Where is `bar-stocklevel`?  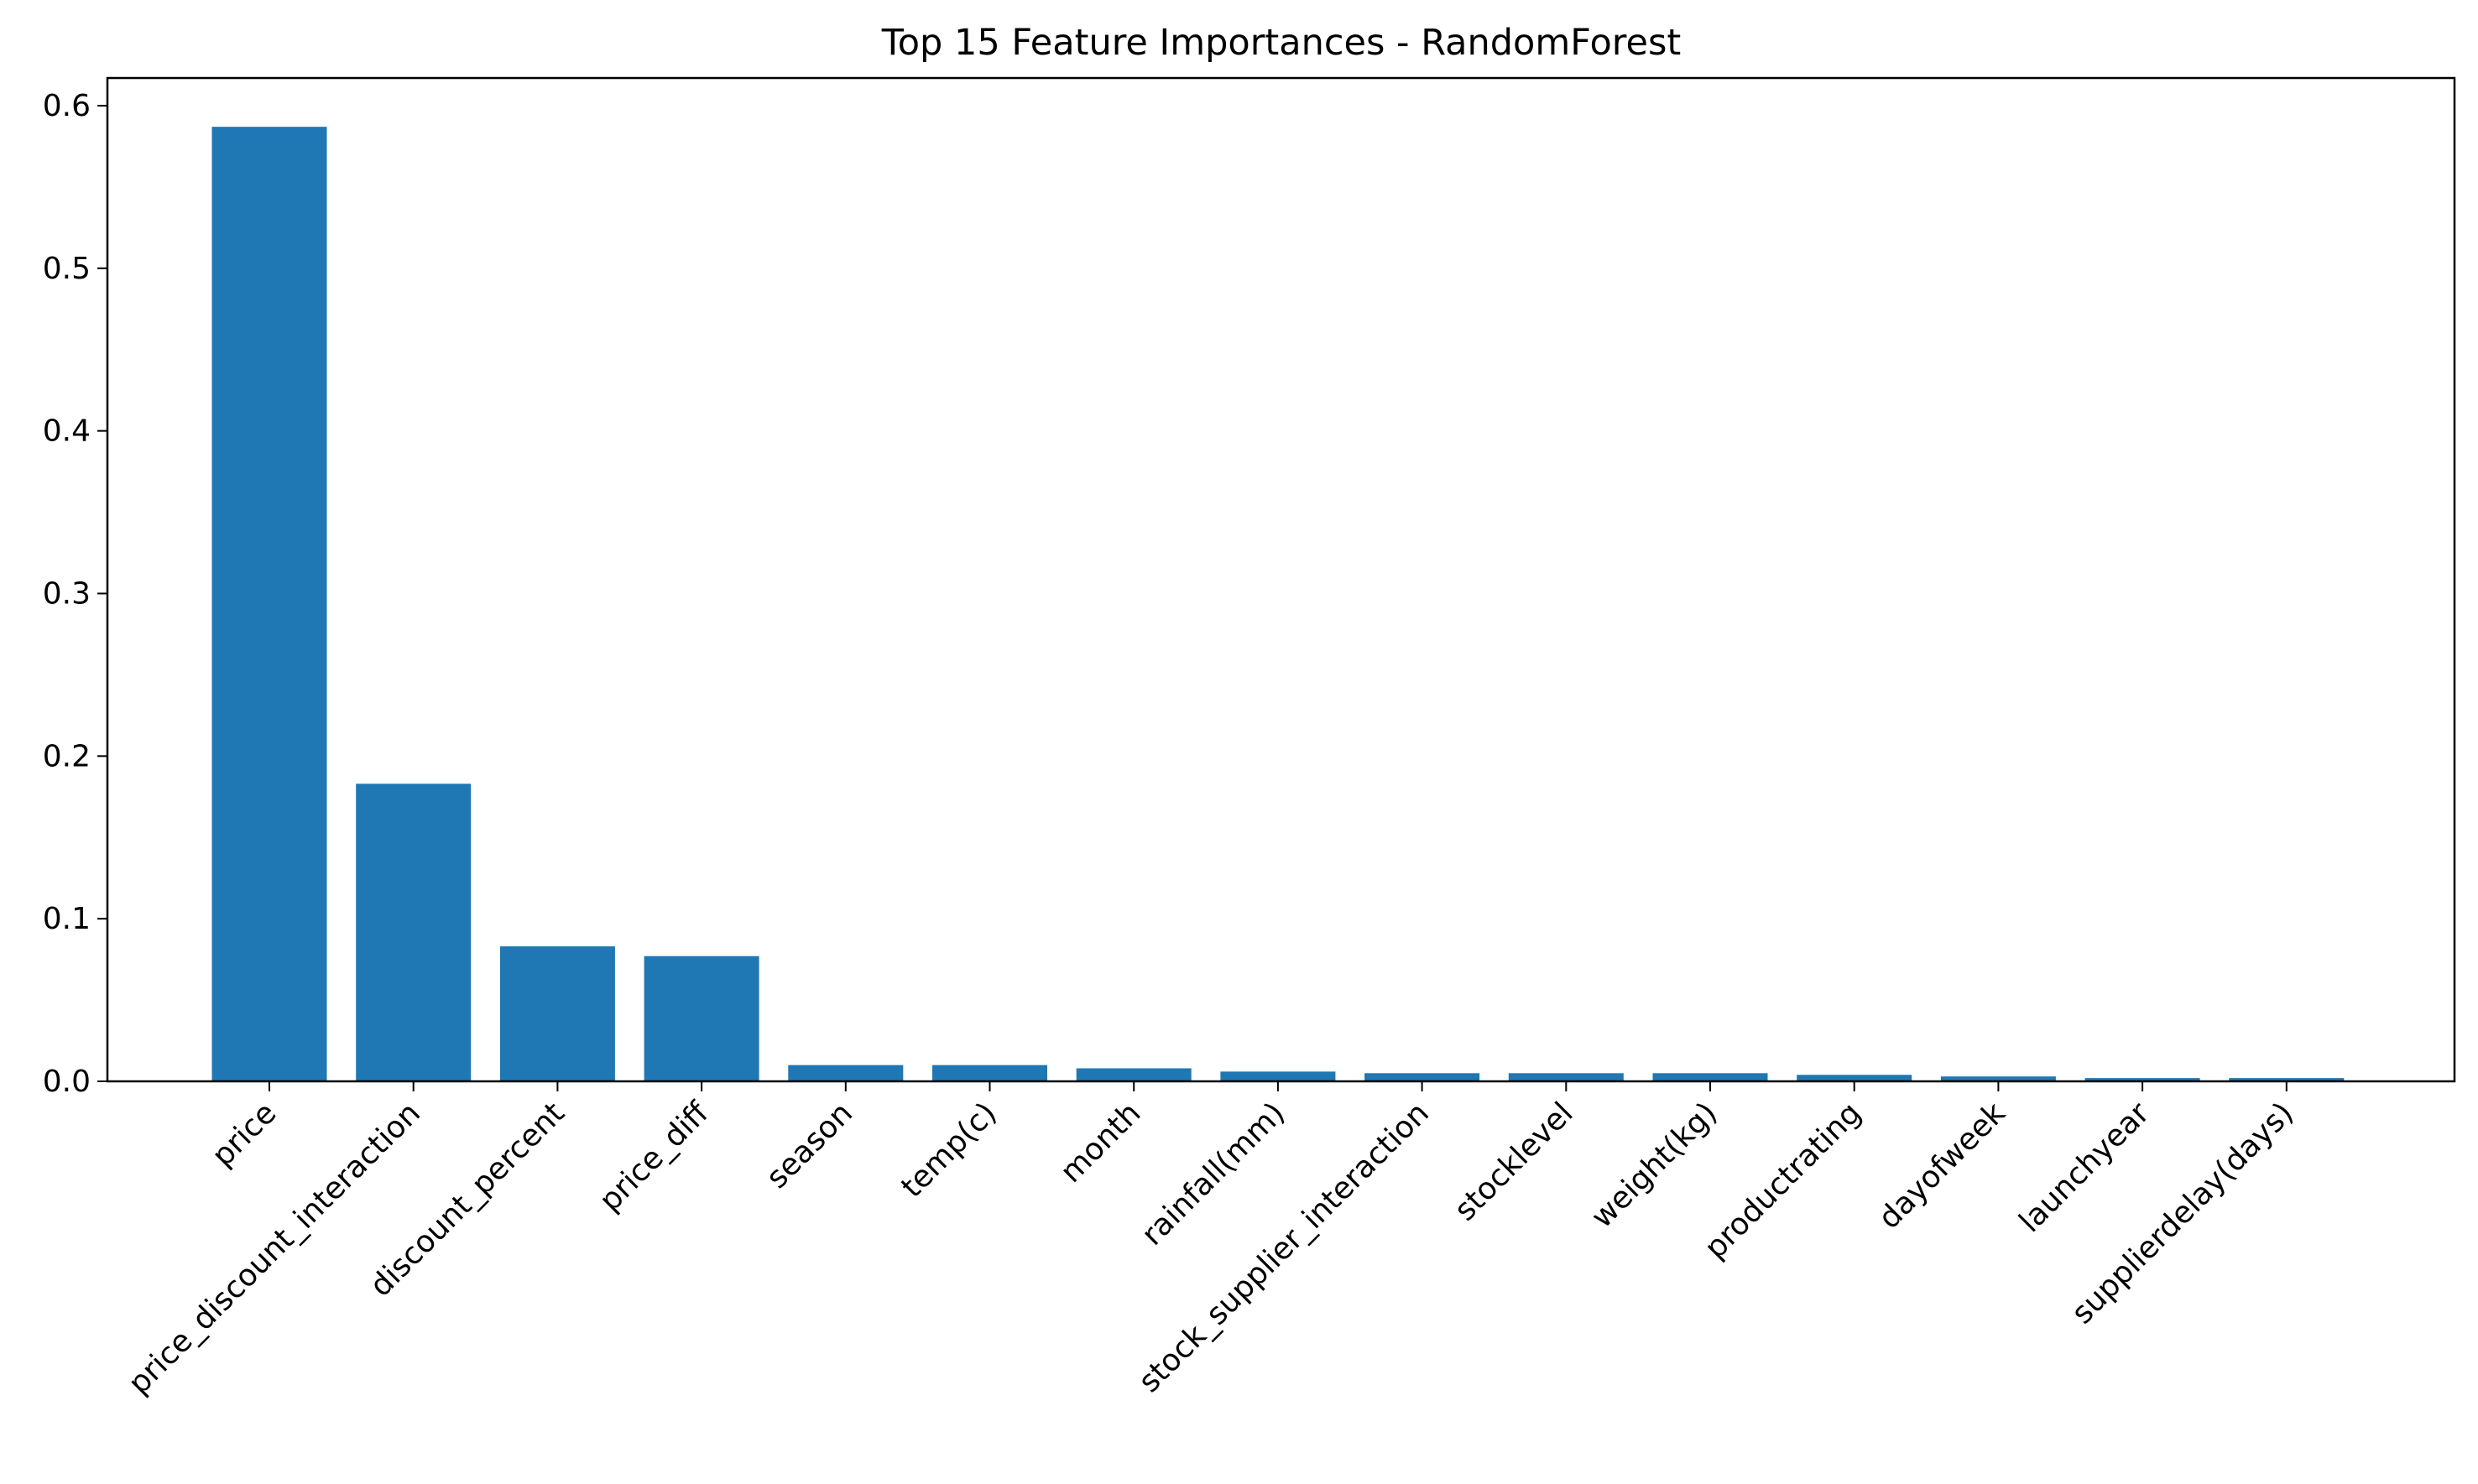
bar-stocklevel is located at coordinates (1566, 1077).